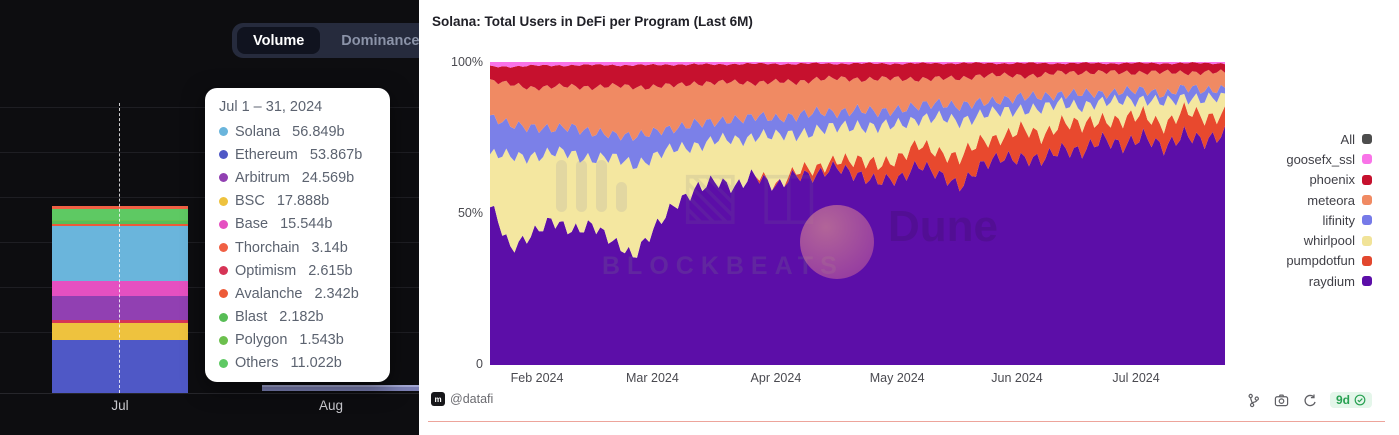  What do you see at coordinates (1338, 220) in the screenshot?
I see `legend-label: lifinity` at bounding box center [1338, 220].